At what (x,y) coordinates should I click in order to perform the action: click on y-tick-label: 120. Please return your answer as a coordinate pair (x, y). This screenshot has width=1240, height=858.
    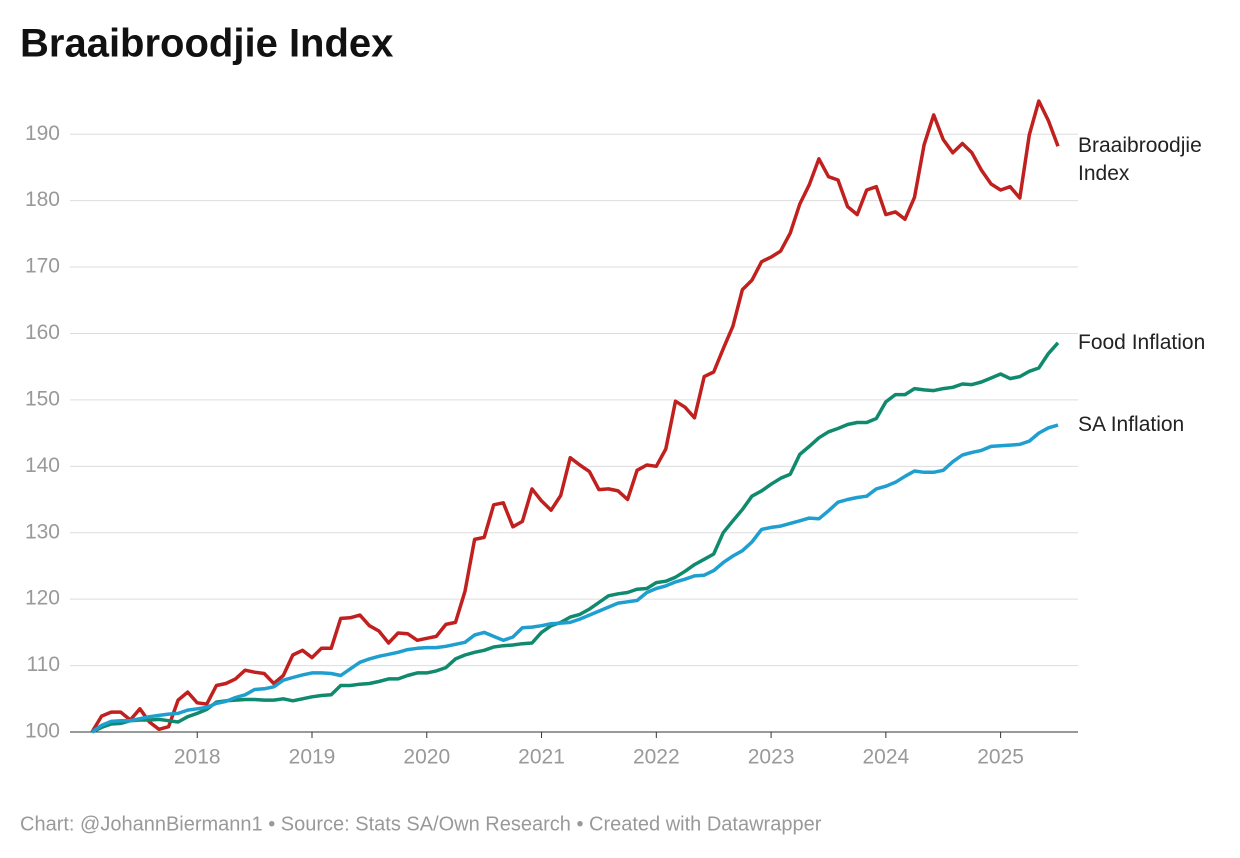
    Looking at the image, I should click on (42, 598).